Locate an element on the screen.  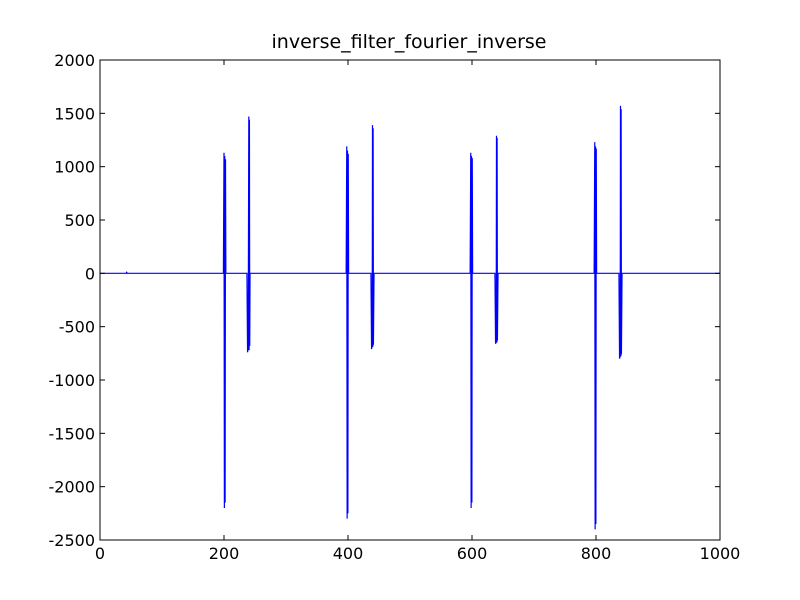
y-tick-label: -2500 is located at coordinates (72, 540).